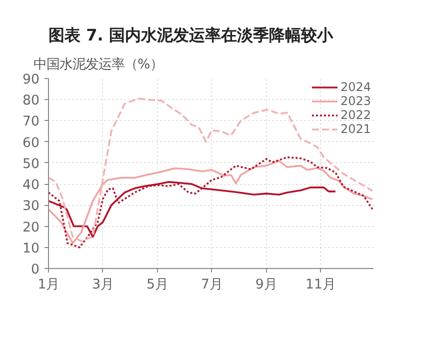 This screenshot has width=429, height=349. I want to click on y-tick-label: 80, so click(31, 101).